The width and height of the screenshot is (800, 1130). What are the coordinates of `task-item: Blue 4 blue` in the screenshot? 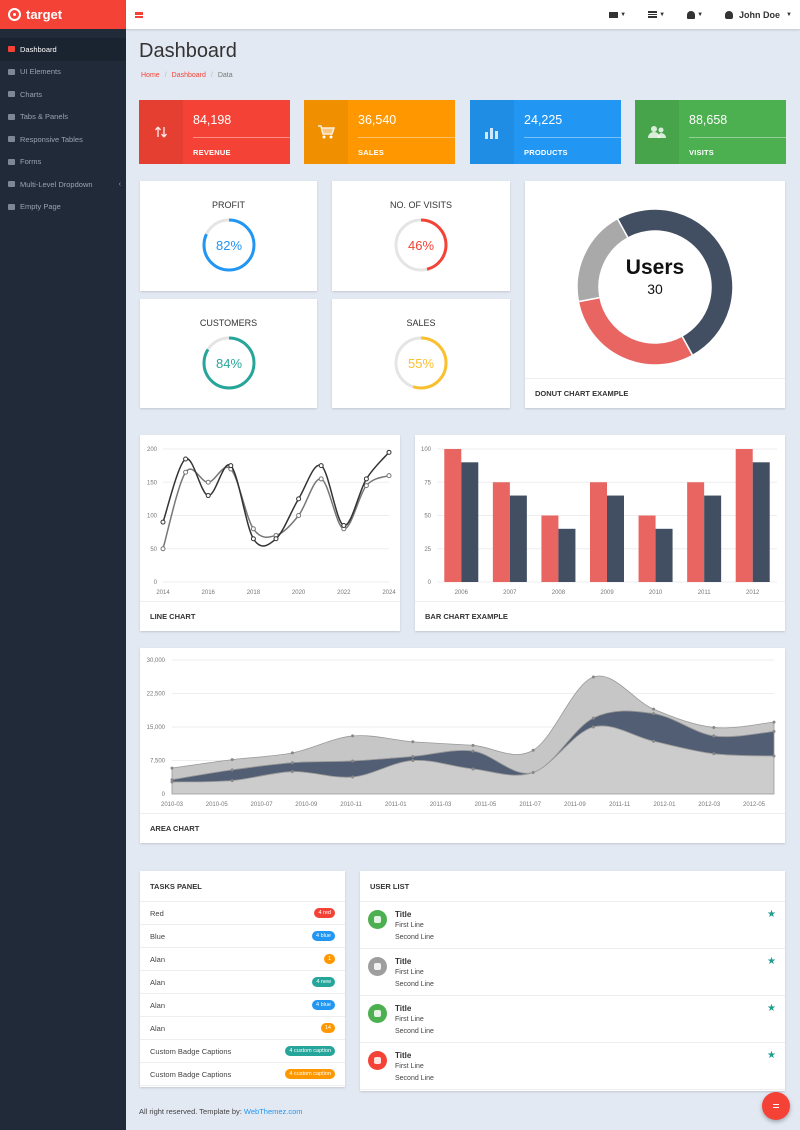 It's located at (242, 936).